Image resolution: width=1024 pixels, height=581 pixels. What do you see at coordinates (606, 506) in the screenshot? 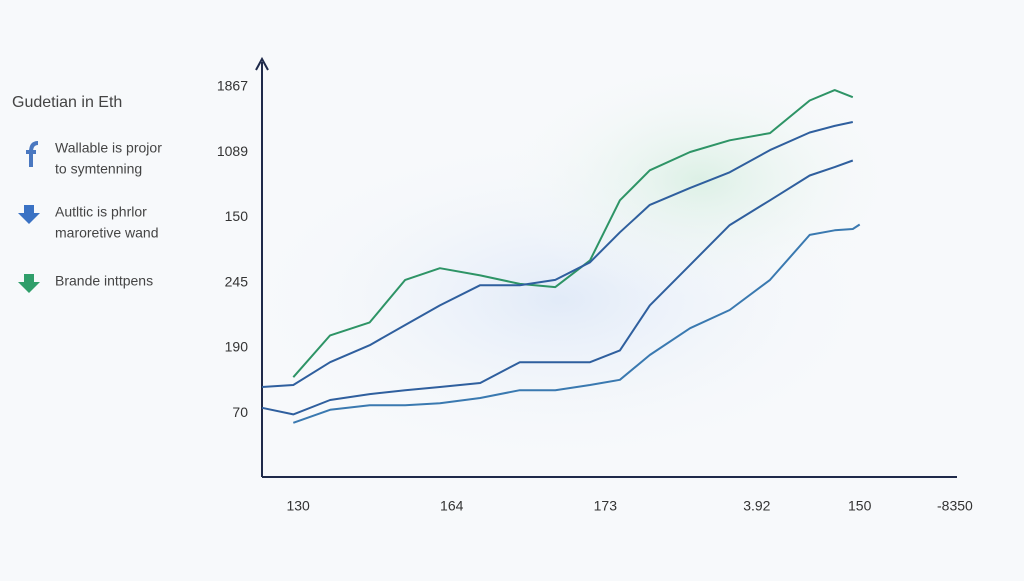
I see `x-tick-label: 173` at bounding box center [606, 506].